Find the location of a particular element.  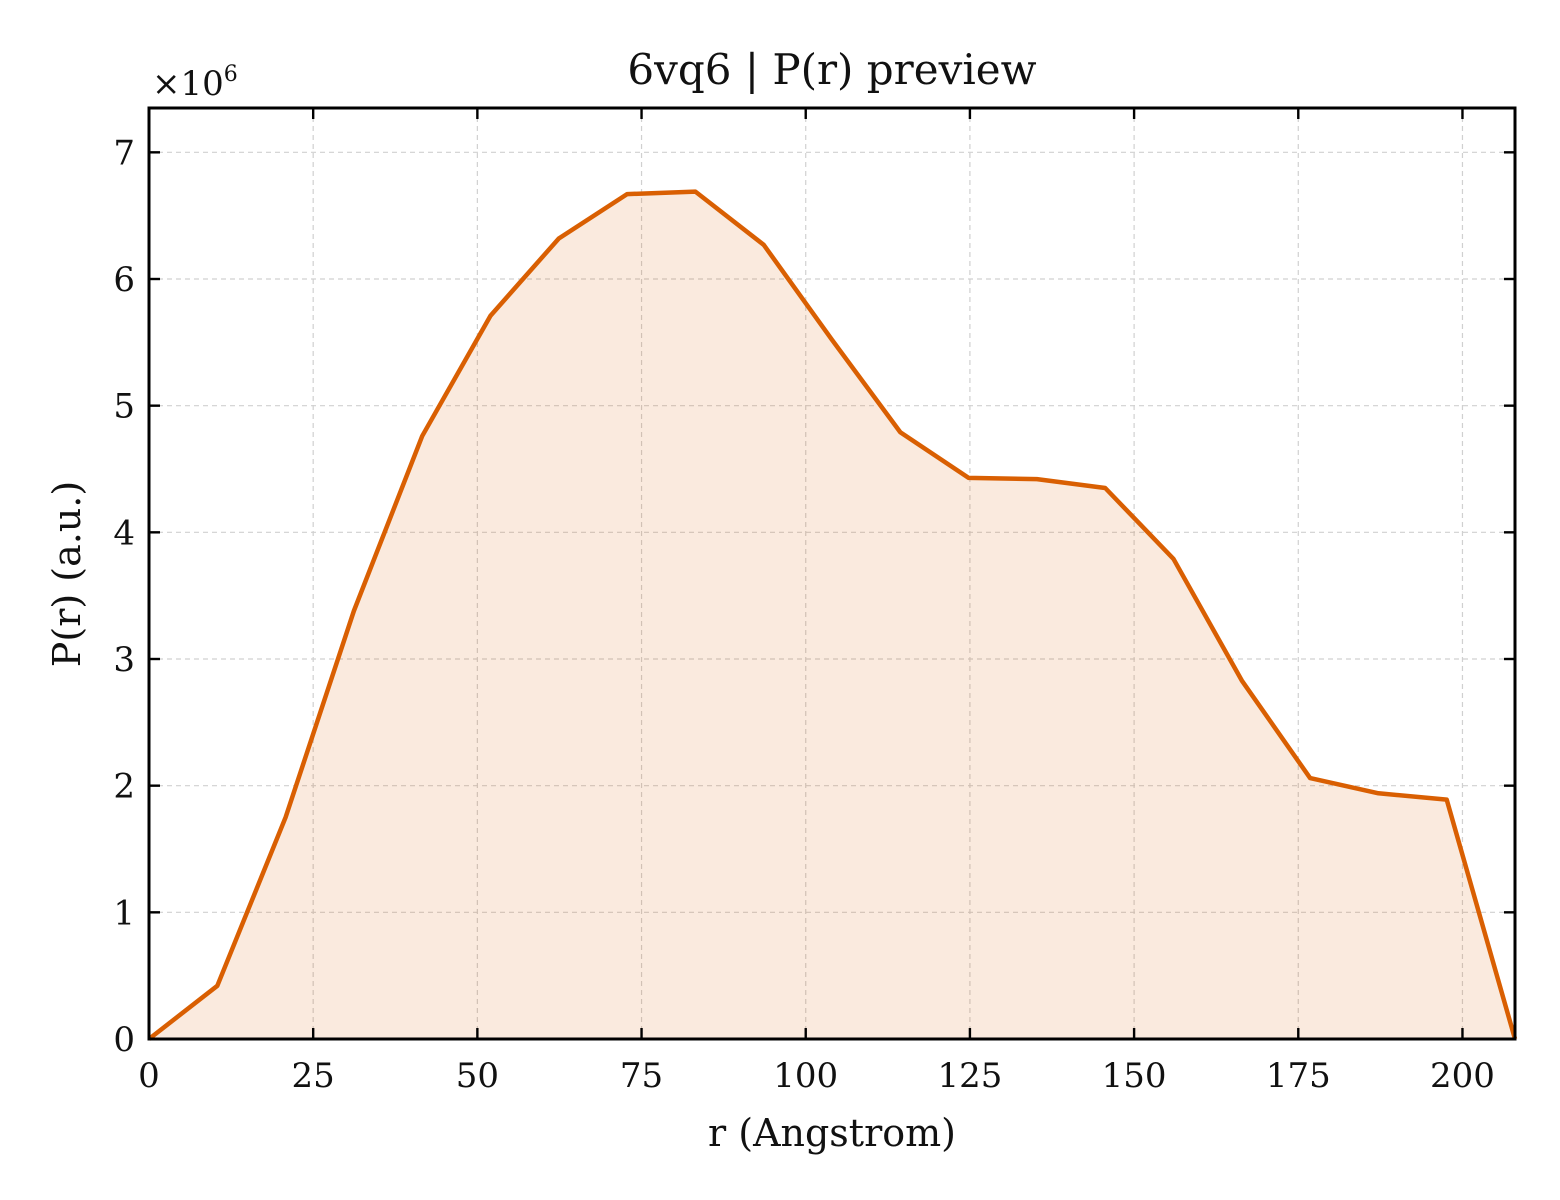

y-multiplier-label: ×10⁶ is located at coordinates (195, 83).